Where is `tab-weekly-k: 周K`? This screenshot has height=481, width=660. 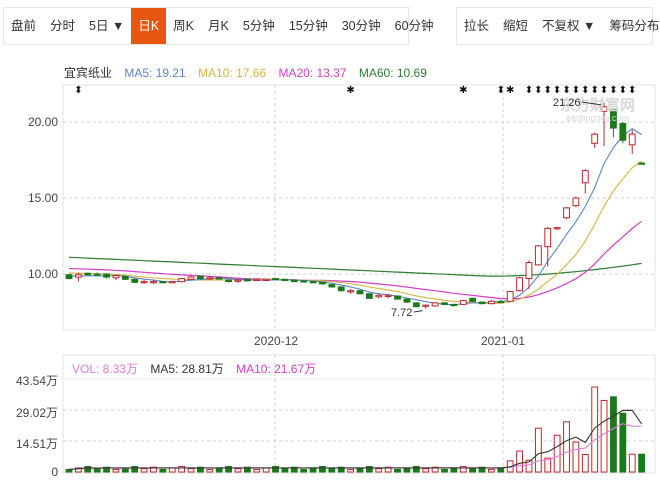
tab-weekly-k: 周K is located at coordinates (184, 26).